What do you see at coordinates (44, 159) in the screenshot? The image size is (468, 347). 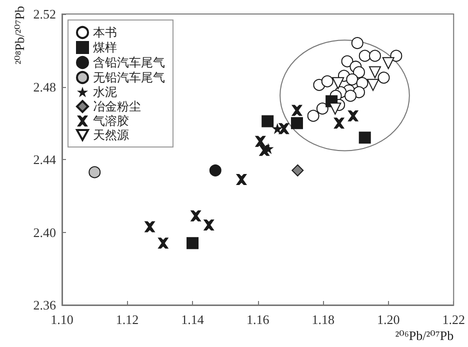 I see `y-tick-label: 2.44` at bounding box center [44, 159].